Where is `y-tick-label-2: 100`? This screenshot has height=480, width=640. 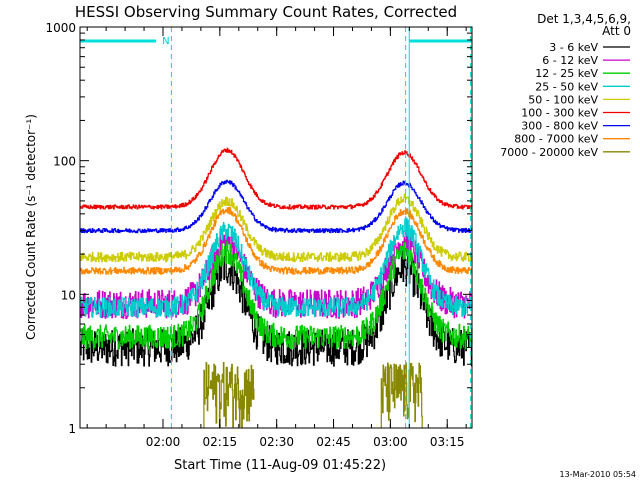
y-tick-label-2: 100 is located at coordinates (64, 162).